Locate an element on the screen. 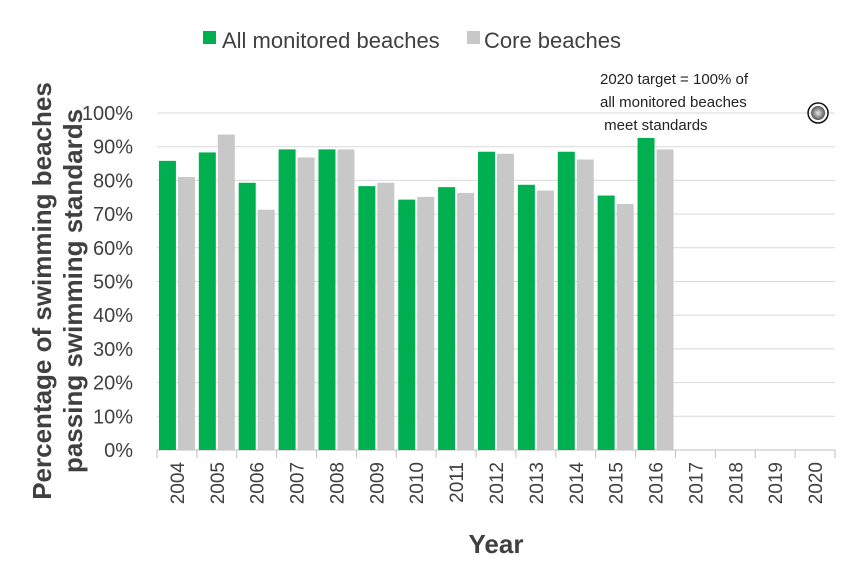  x-tick-label: 2019 is located at coordinates (776, 483).